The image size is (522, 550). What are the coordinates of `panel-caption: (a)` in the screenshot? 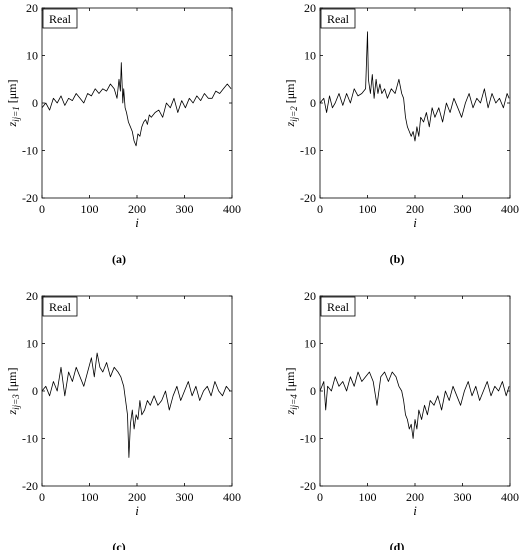 It's located at (119, 259).